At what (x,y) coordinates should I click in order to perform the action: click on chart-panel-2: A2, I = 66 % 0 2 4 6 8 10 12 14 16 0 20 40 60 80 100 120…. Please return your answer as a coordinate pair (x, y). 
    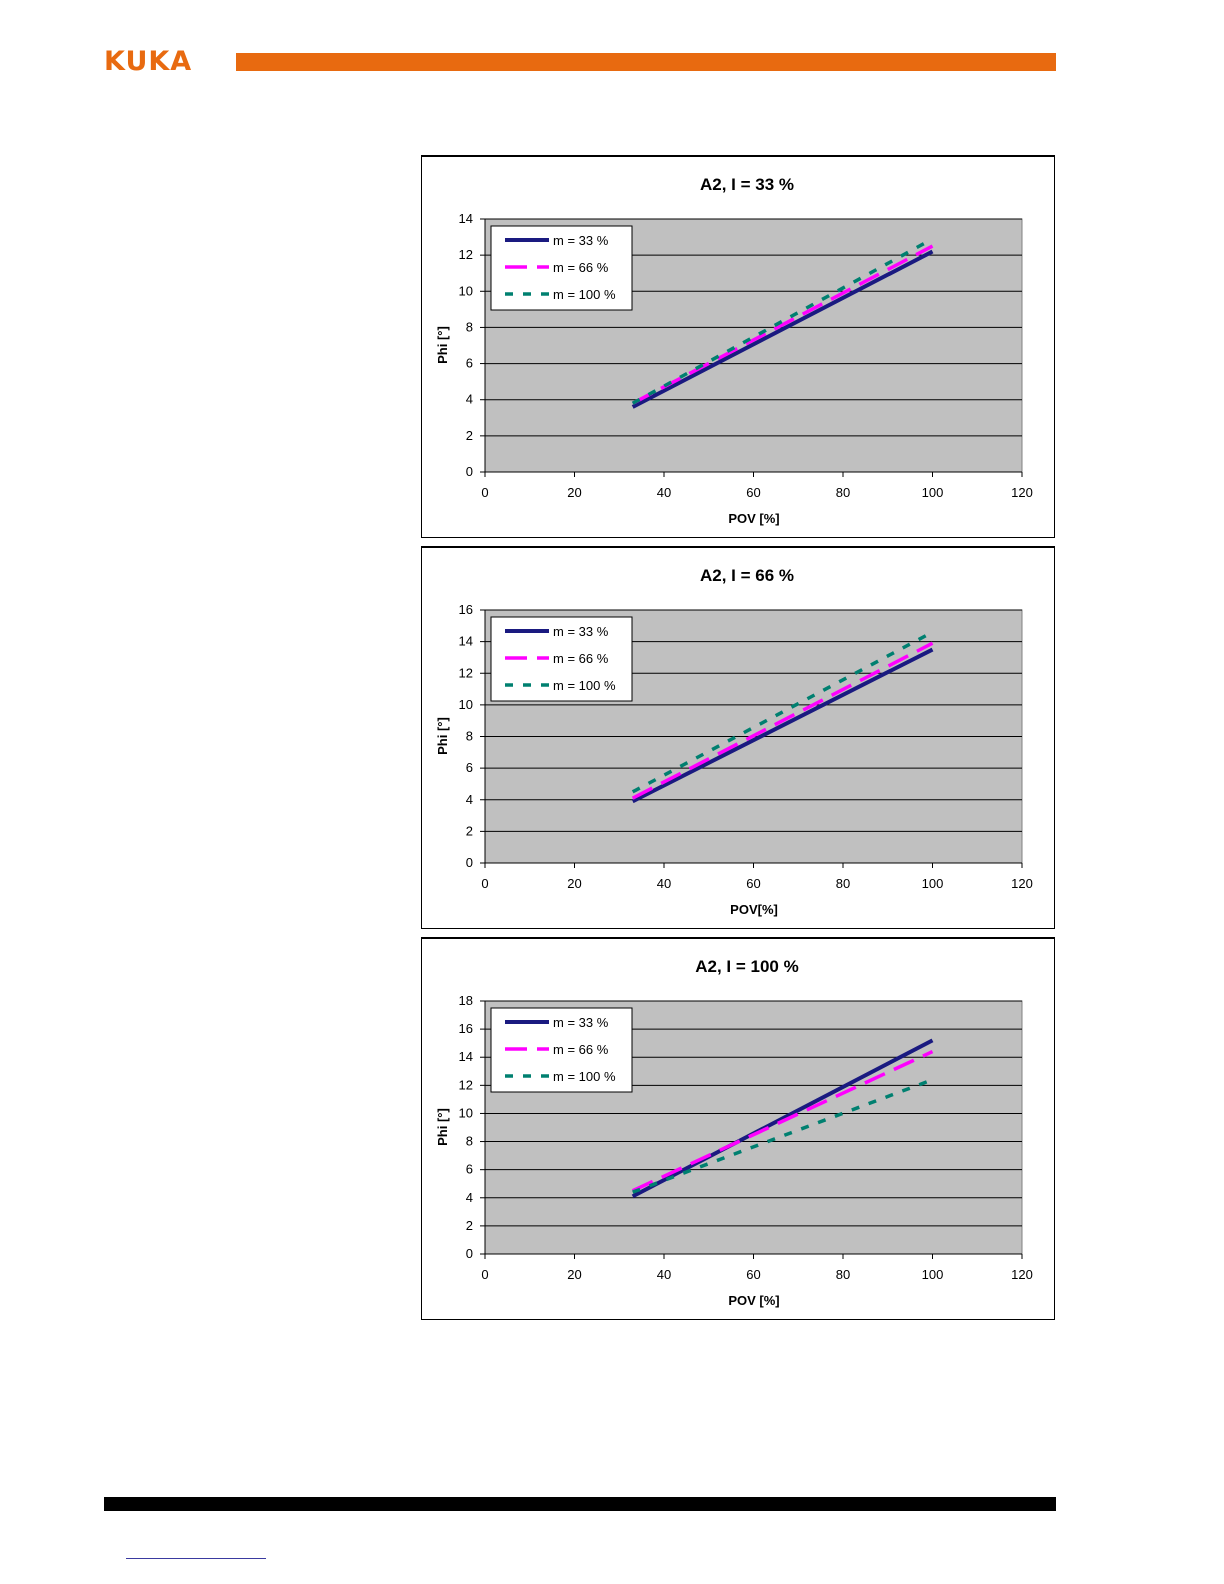
    Looking at the image, I should click on (738, 737).